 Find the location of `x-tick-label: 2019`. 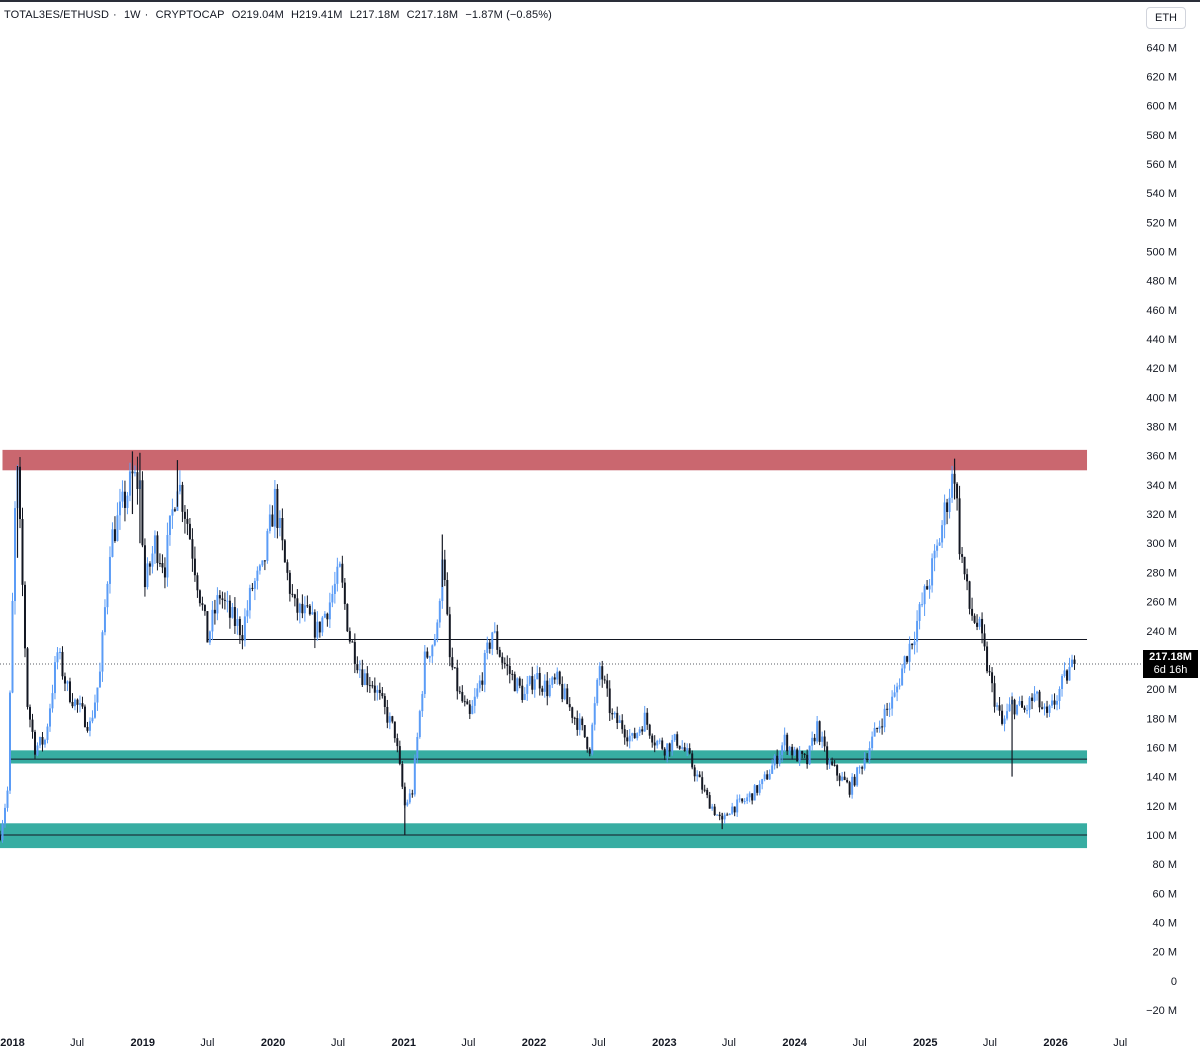

x-tick-label: 2019 is located at coordinates (143, 1043).